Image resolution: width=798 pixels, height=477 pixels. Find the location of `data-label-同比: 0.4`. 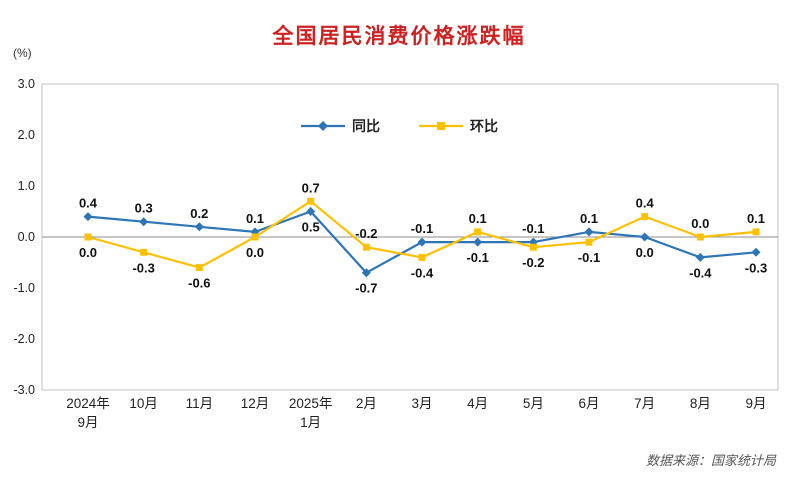

data-label-同比: 0.4 is located at coordinates (88, 203).